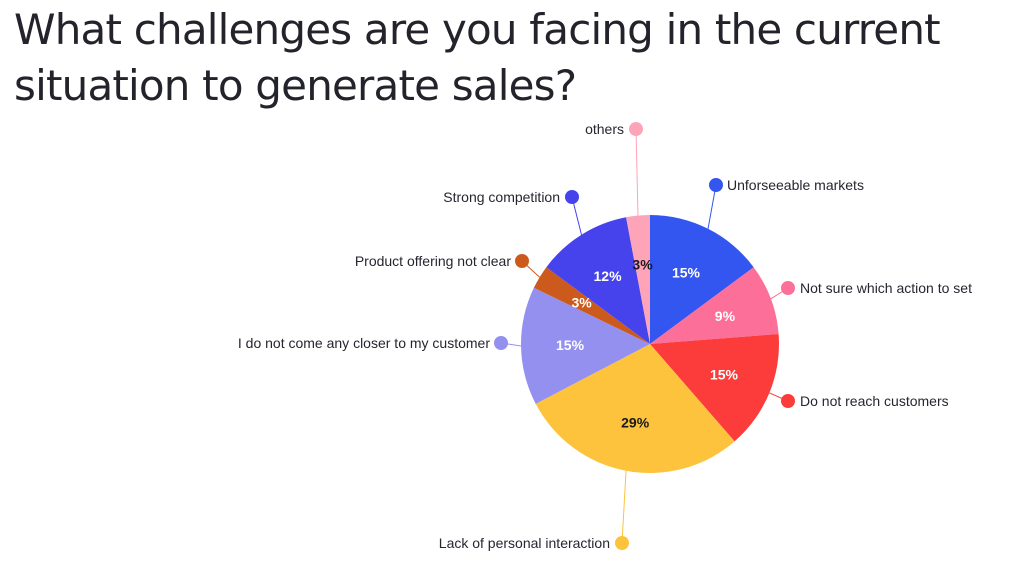 The image size is (1017, 564). Describe the element at coordinates (714, 305) in the screenshot. I see `pie-slice-not-sure-which-action-to-set` at that location.